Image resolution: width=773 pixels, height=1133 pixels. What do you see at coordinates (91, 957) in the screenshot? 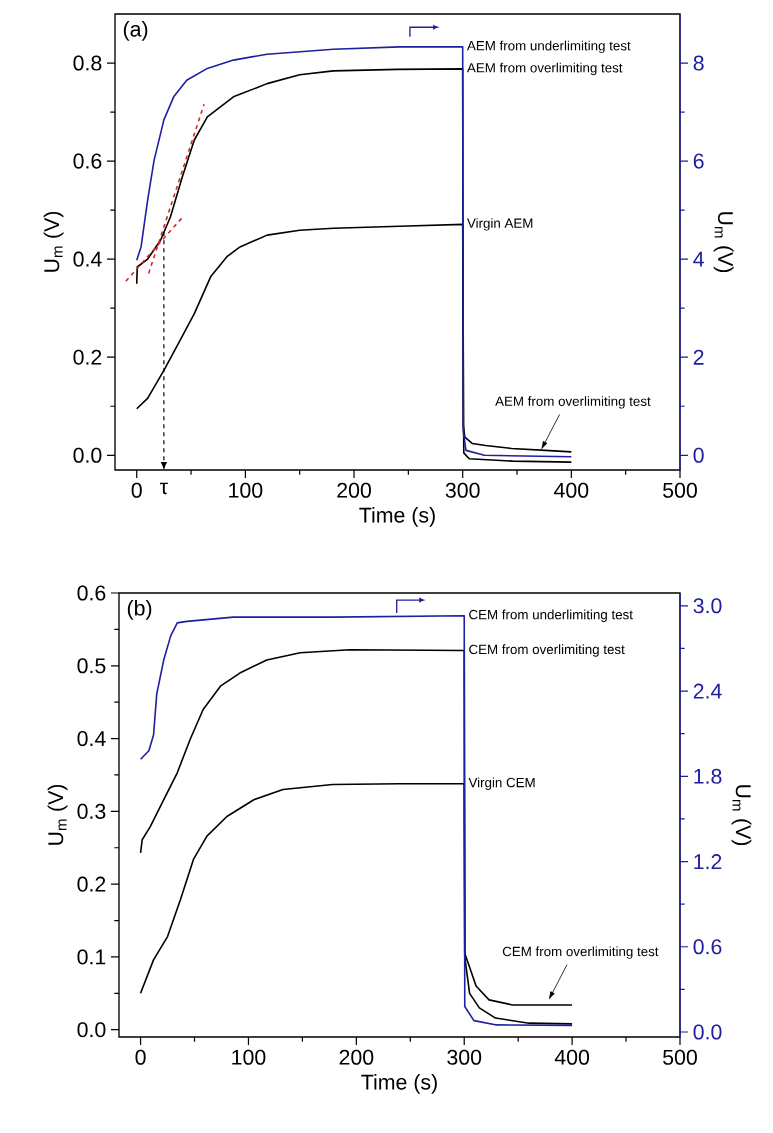
I see `y-tick-label: 0.1` at bounding box center [91, 957].